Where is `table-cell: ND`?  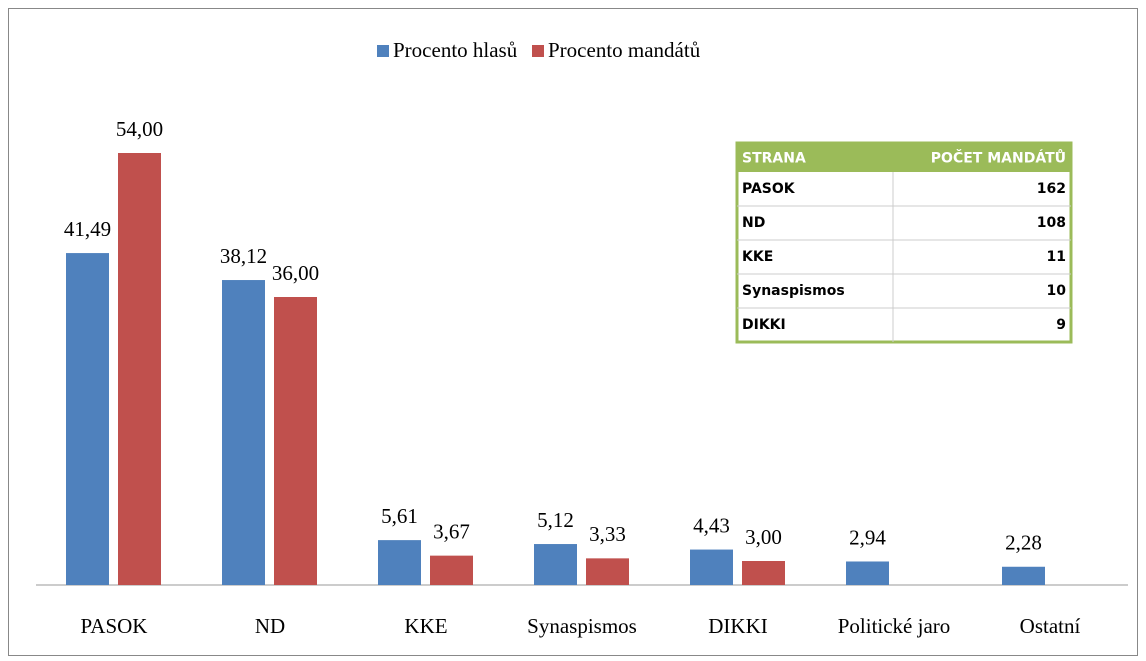 table-cell: ND is located at coordinates (753, 223).